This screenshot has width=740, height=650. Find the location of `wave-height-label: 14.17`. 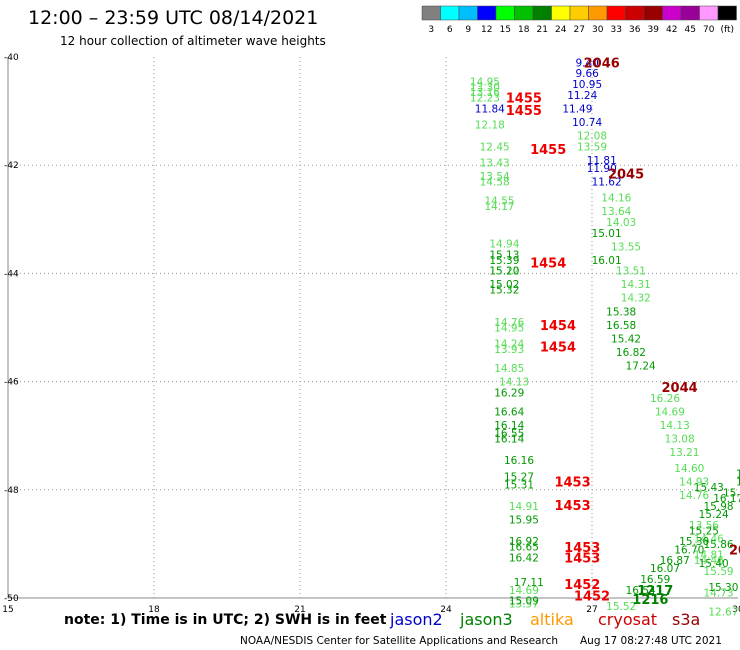

wave-height-label: 14.17 is located at coordinates (500, 207).